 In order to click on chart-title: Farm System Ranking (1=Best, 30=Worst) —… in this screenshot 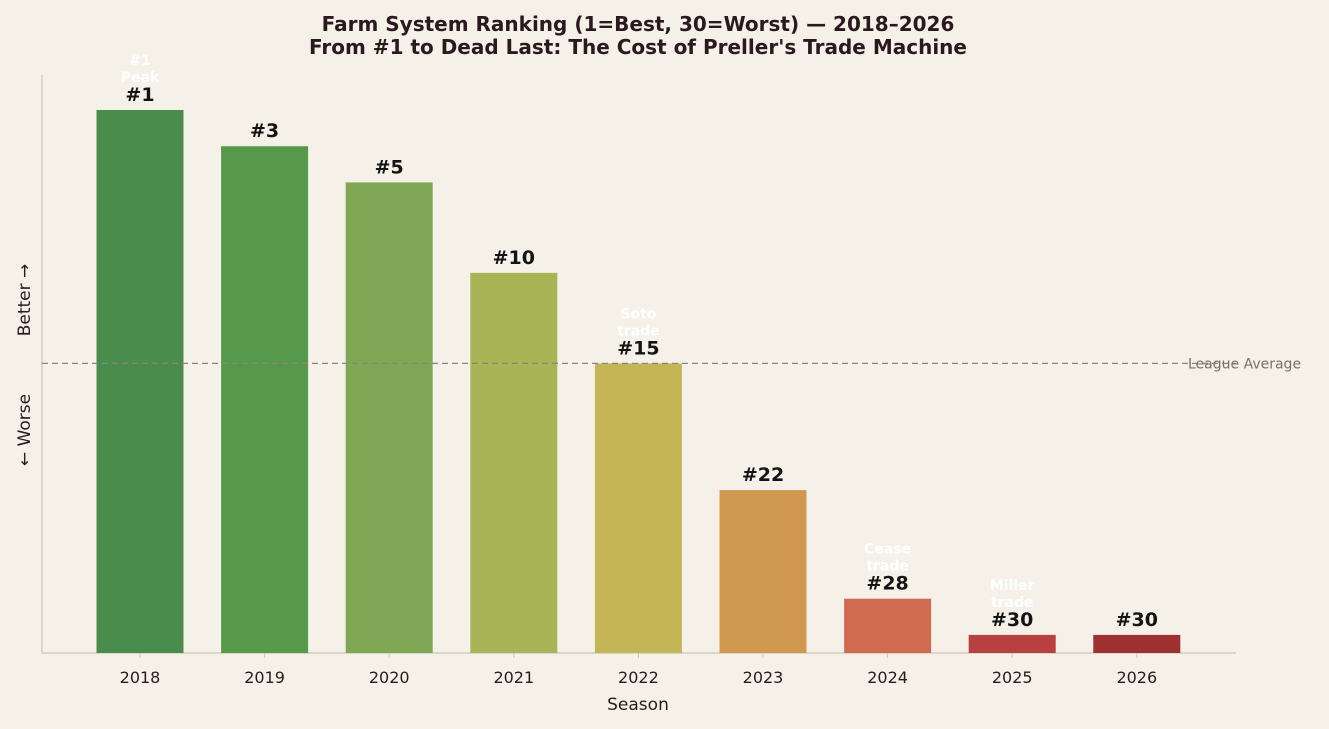, I will do `click(638, 24)`.